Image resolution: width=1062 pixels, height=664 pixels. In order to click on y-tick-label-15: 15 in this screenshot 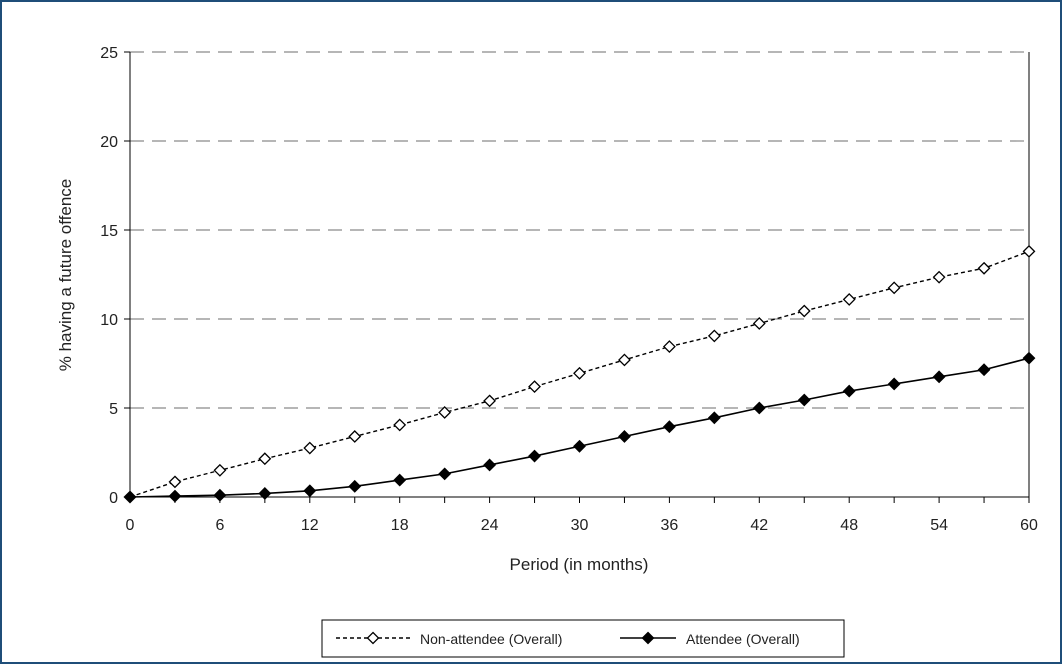, I will do `click(109, 231)`.